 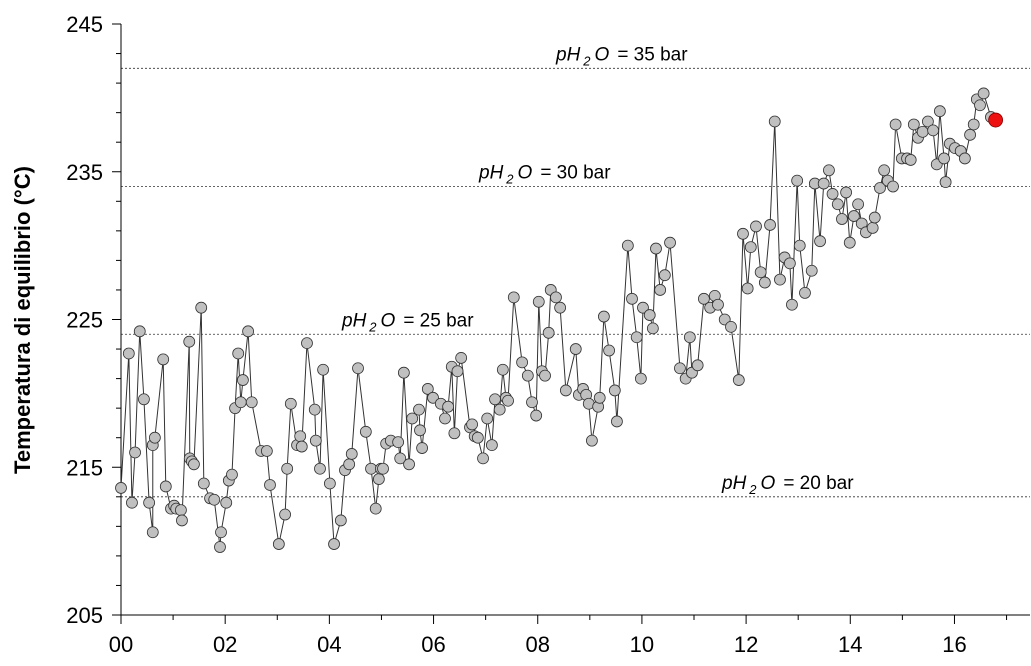 I want to click on annotation-label: = 25 bar, so click(x=438, y=320).